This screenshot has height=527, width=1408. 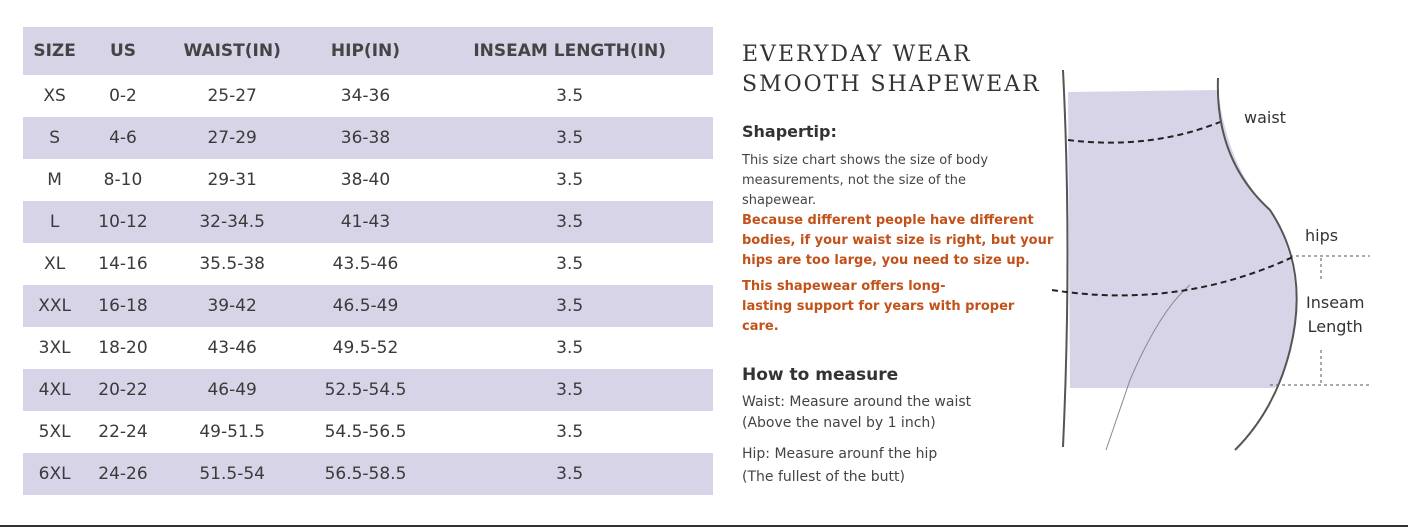 What do you see at coordinates (1335, 315) in the screenshot?
I see `inseam-label: Inseam Length` at bounding box center [1335, 315].